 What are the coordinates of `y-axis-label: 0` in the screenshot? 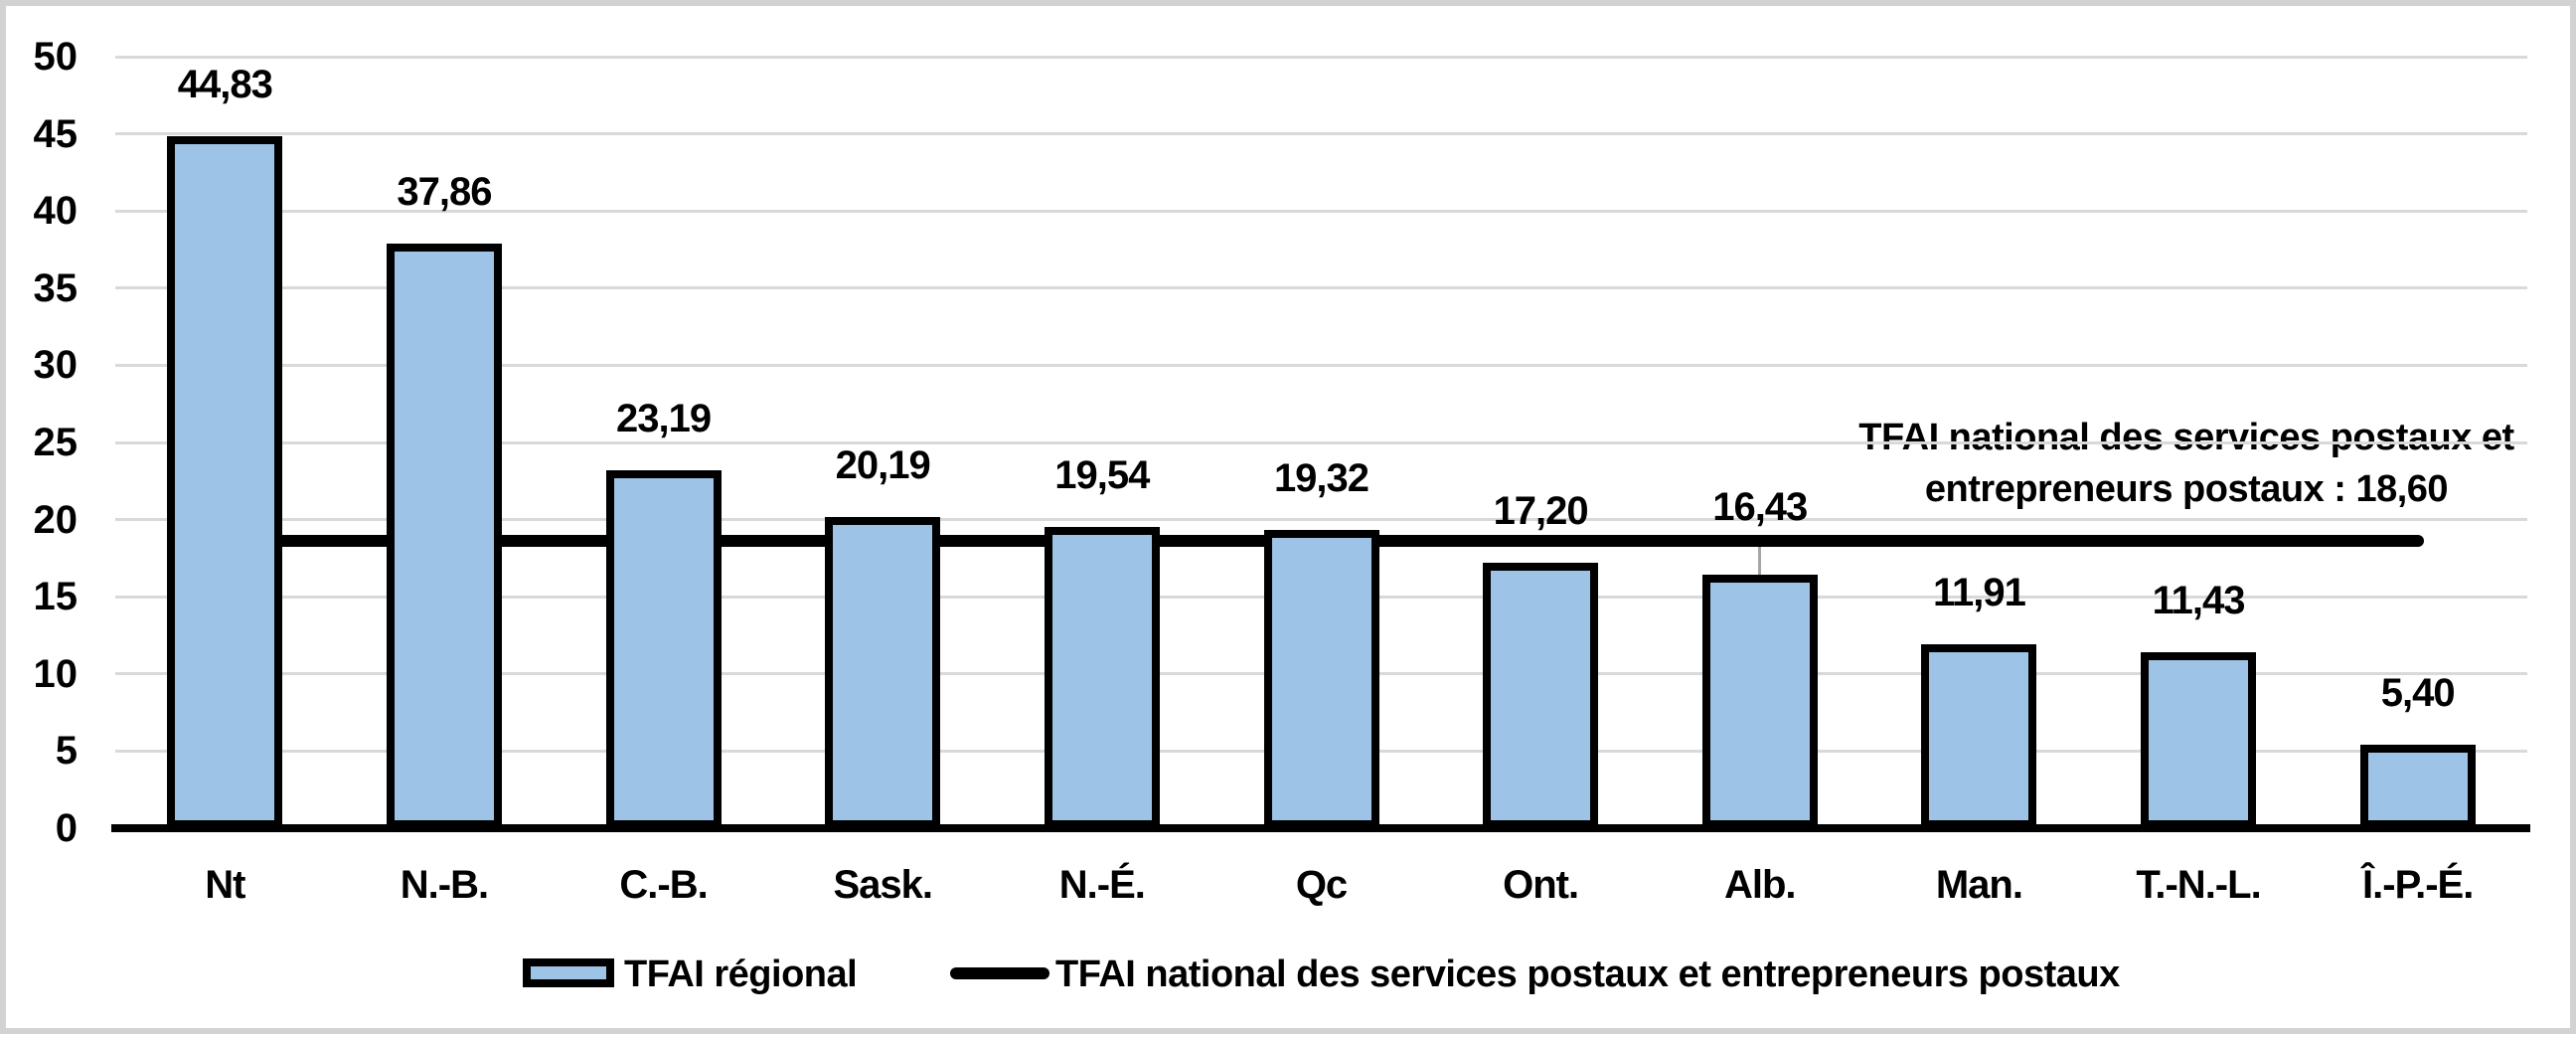 It's located at (66, 828).